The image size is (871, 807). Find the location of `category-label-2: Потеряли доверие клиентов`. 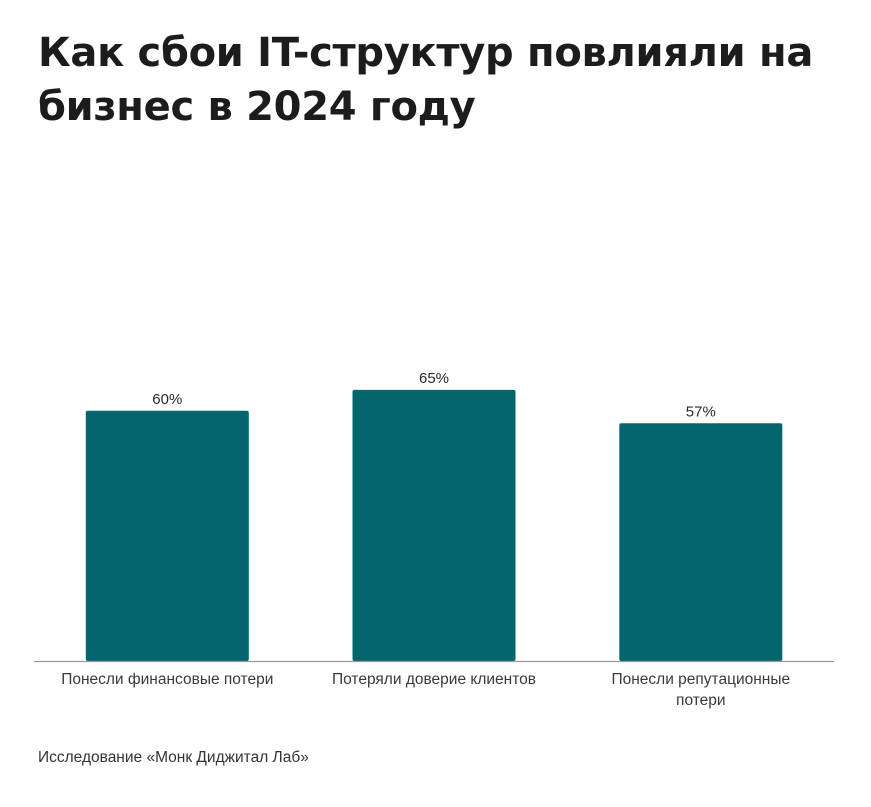

category-label-2: Потеряли доверие клиентов is located at coordinates (434, 679).